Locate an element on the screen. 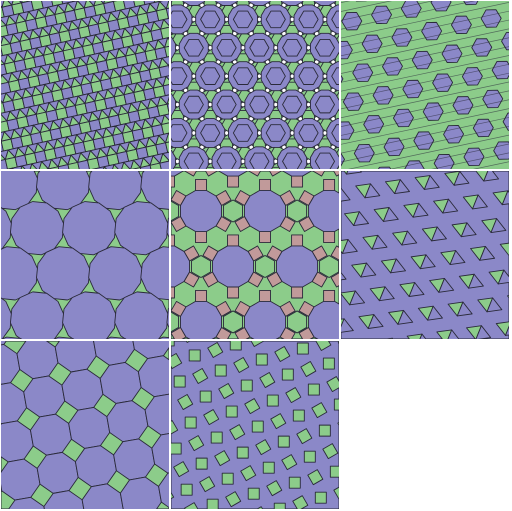 Image resolution: width=512 pixels, height=511 pixels. truncated-square-tiling is located at coordinates (85, 425).